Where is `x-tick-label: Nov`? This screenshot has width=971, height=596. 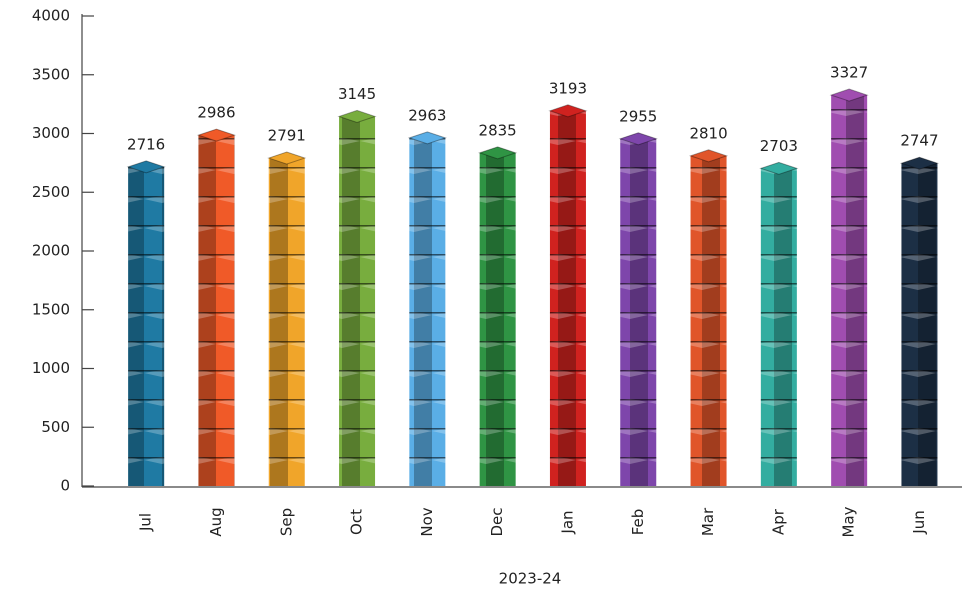 x-tick-label: Nov is located at coordinates (427, 521).